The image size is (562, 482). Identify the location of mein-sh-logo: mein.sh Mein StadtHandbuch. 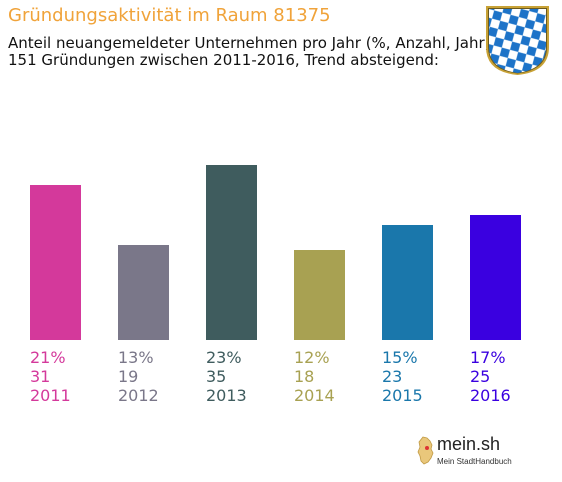
(470, 452).